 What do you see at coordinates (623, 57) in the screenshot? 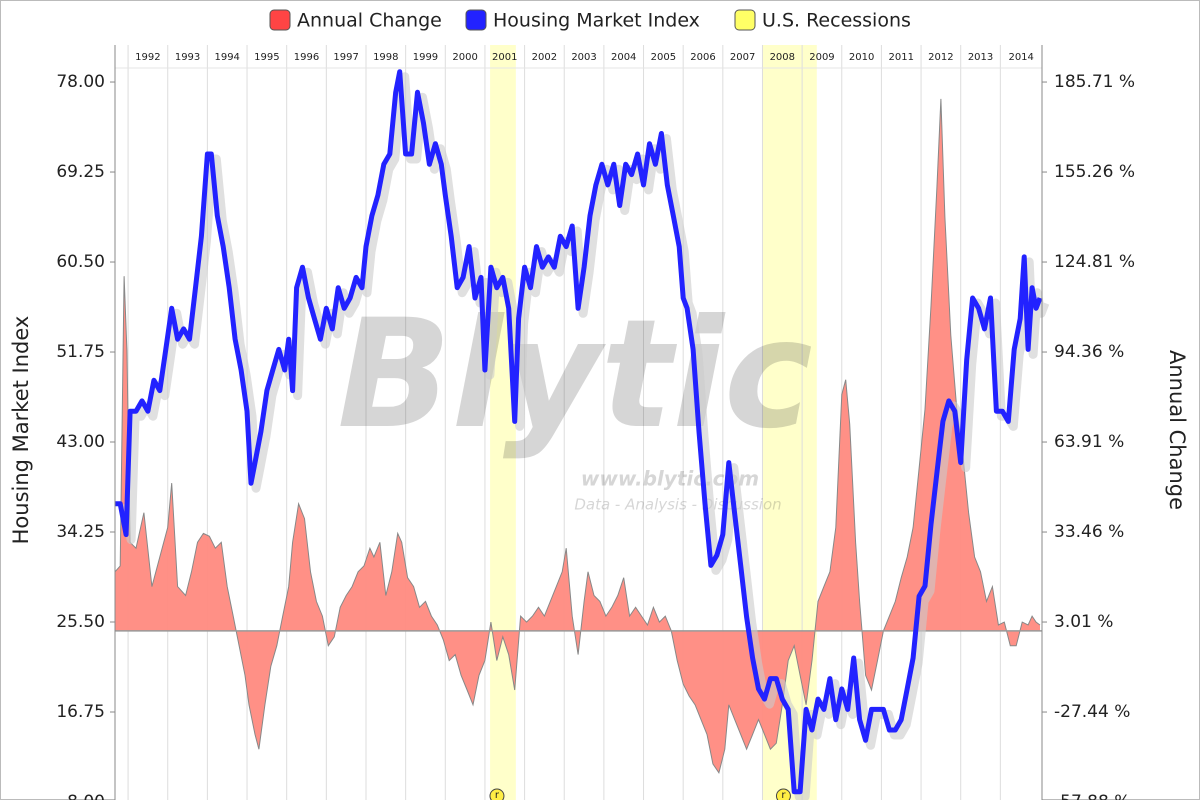
I see `x-tick-label: 2004` at bounding box center [623, 57].